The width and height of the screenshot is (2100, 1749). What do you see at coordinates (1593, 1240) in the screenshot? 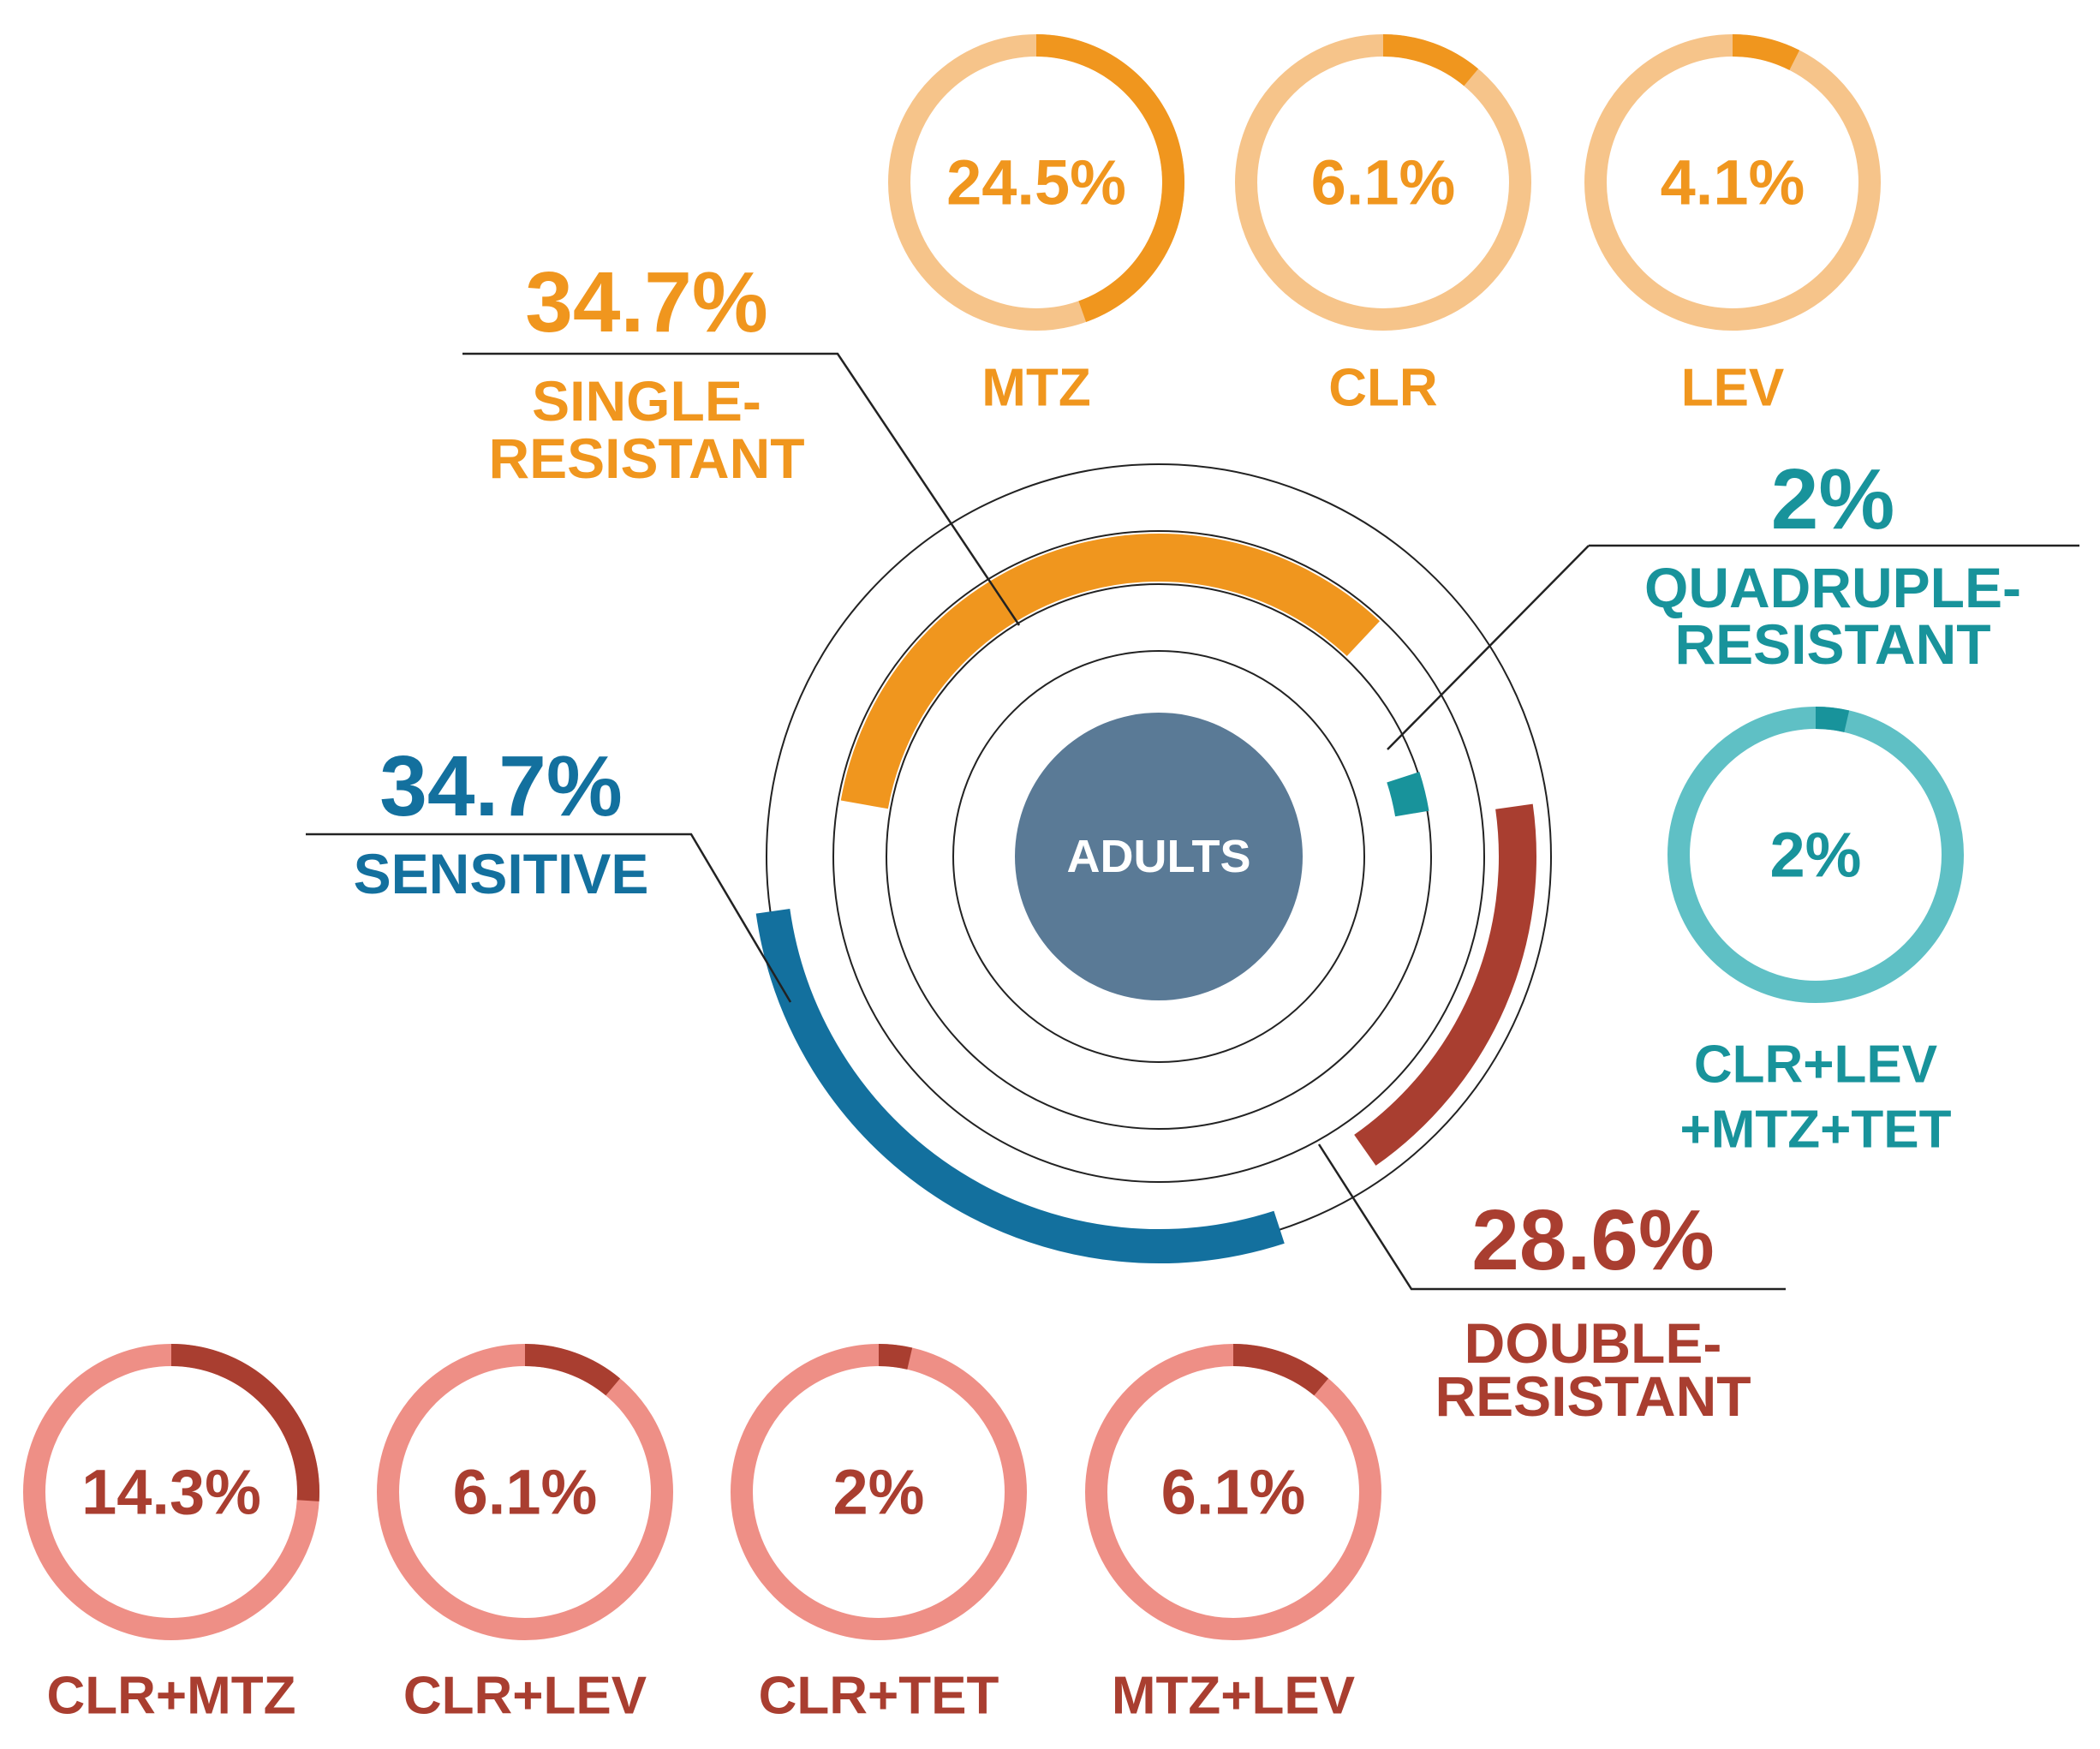
I see `double-percent-label: 28.6%` at bounding box center [1593, 1240].